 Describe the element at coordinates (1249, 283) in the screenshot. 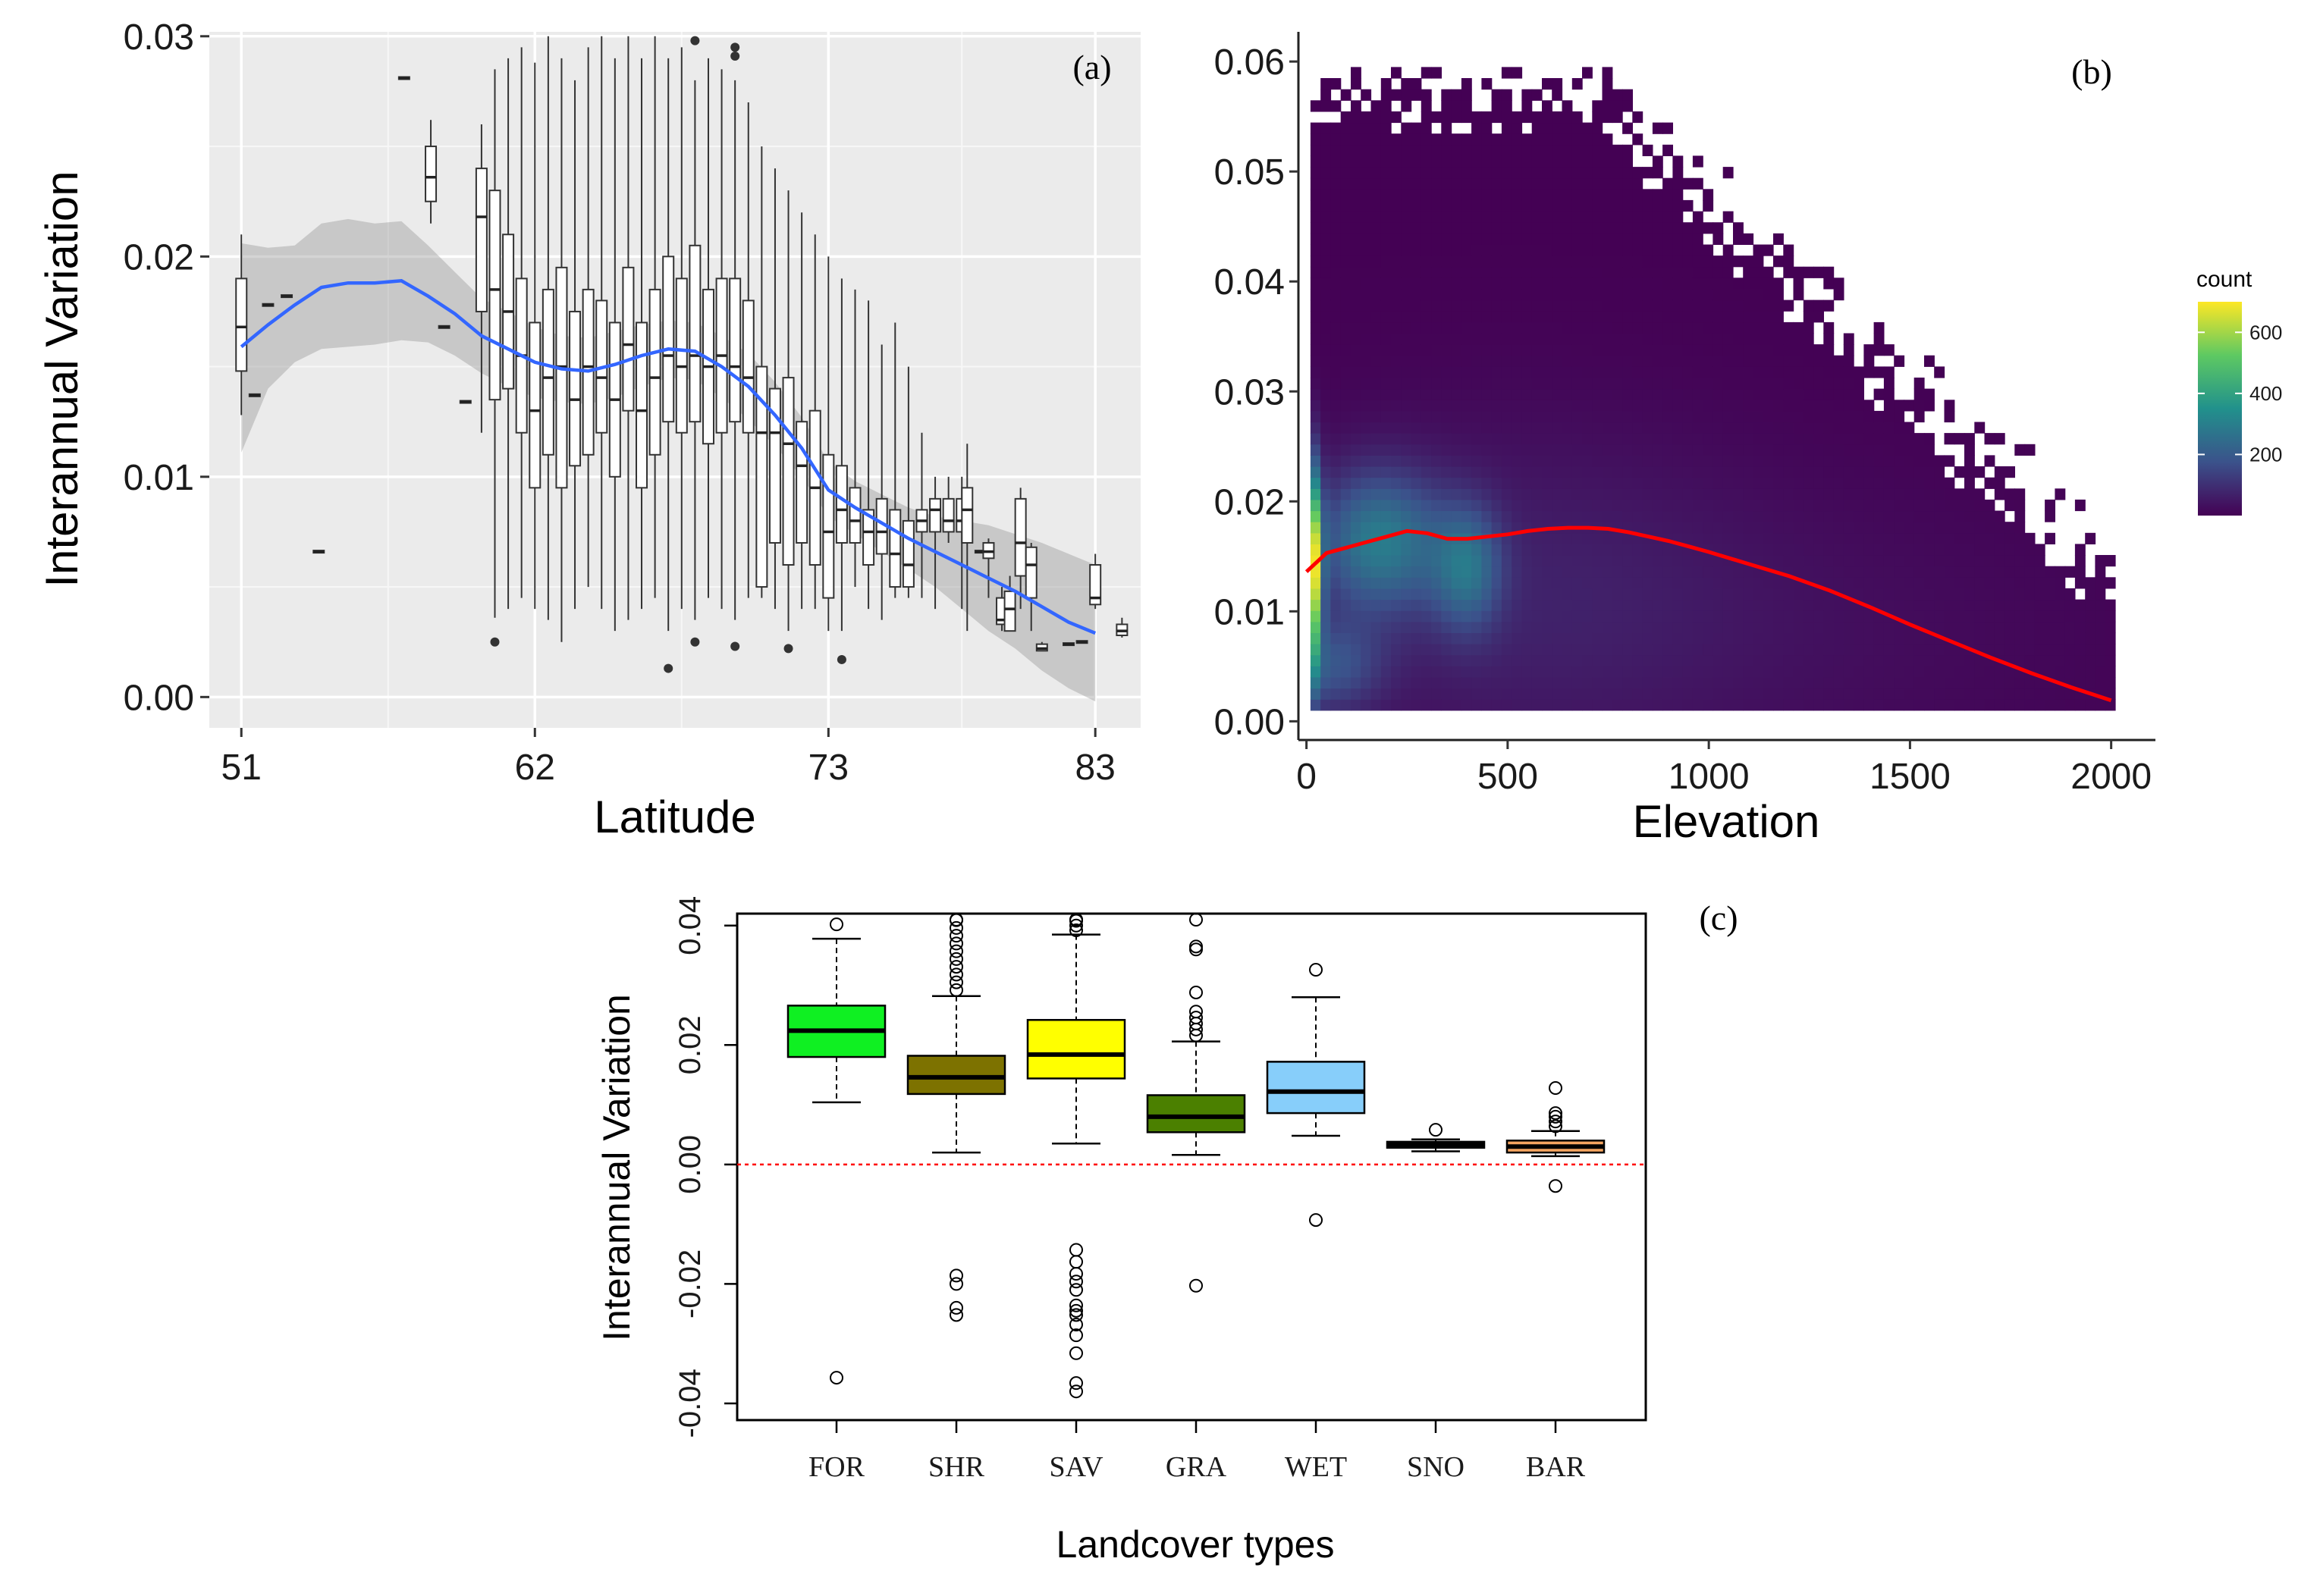

I see `y-tick-label: 0.04` at that location.